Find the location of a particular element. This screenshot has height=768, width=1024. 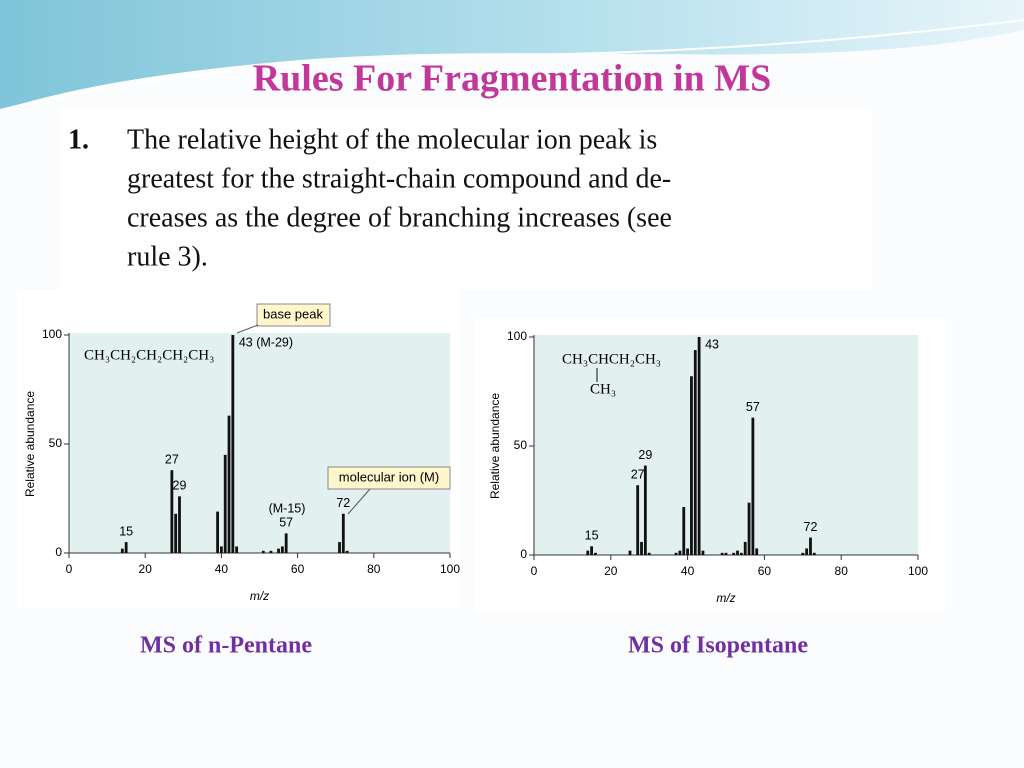

wave-line is located at coordinates (512, 65).